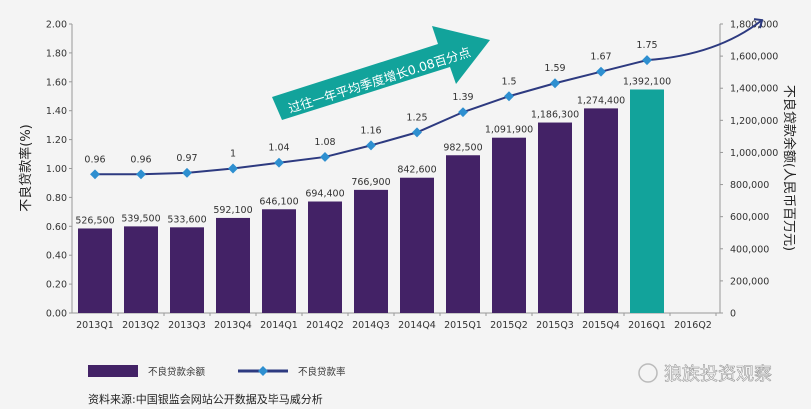 The width and height of the screenshot is (811, 409). Describe the element at coordinates (749, 185) in the screenshot. I see `y2-tick-label: 800,000` at that location.